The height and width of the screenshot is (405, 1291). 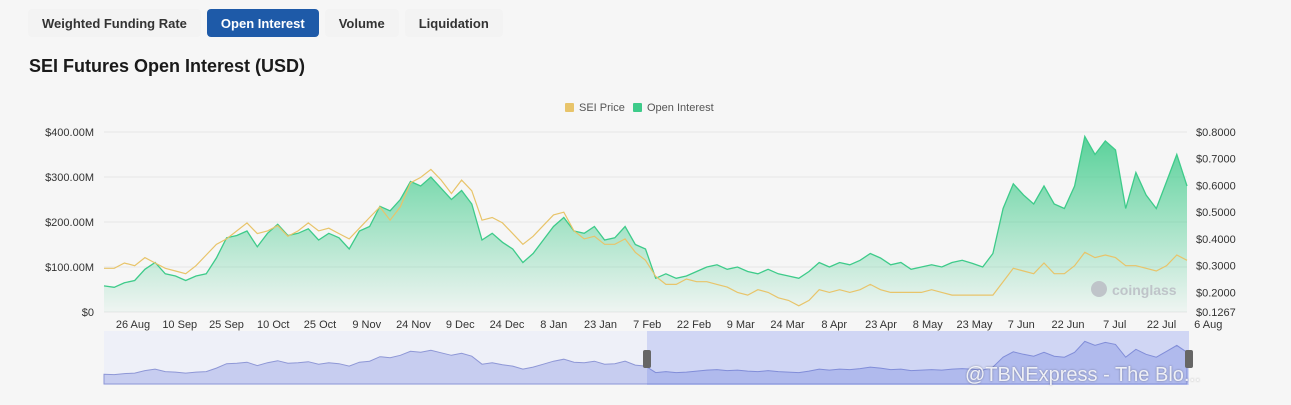 What do you see at coordinates (460, 325) in the screenshot?
I see `x-tick-label: 9 Dec` at bounding box center [460, 325].